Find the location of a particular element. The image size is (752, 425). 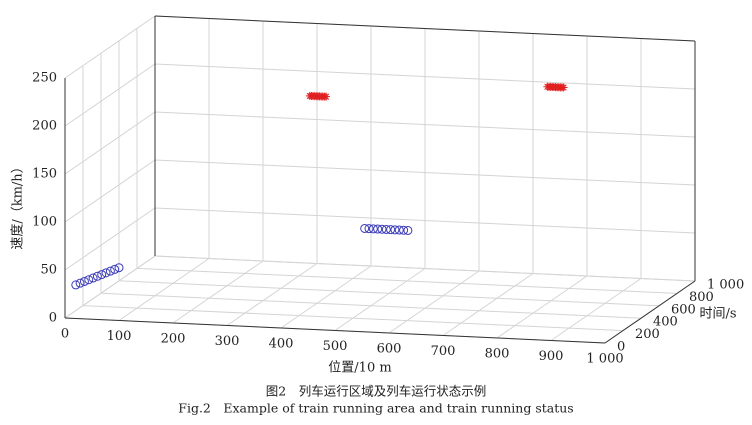

z-tick-label: 50 is located at coordinates (48, 270).